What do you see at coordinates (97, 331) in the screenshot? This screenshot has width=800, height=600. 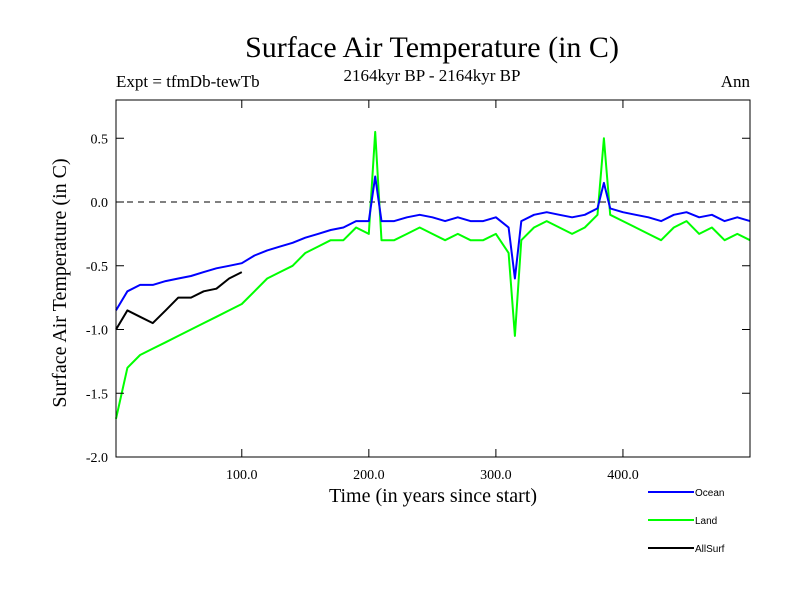 I see `y-tick-label: -1.0` at bounding box center [97, 331].